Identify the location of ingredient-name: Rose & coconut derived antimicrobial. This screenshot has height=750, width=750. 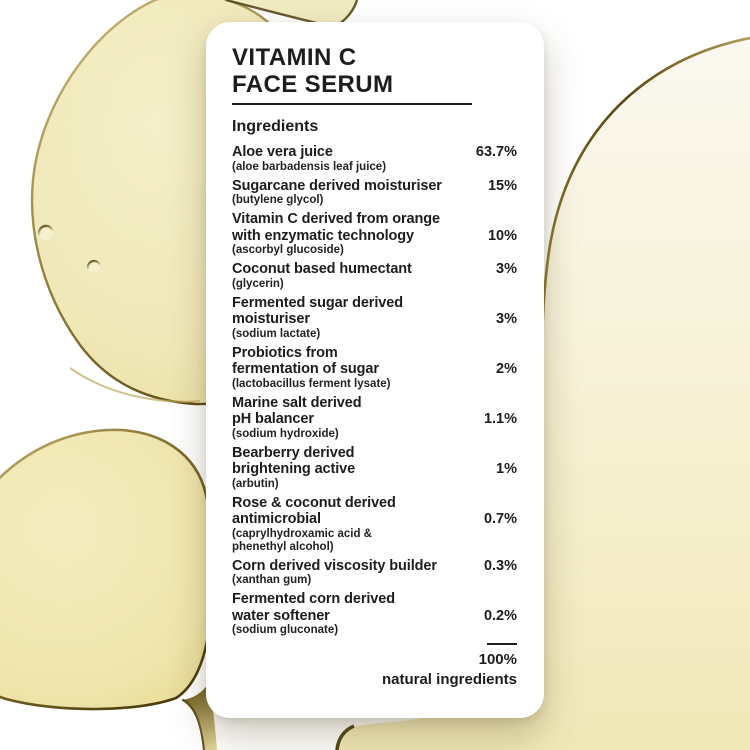
(314, 511).